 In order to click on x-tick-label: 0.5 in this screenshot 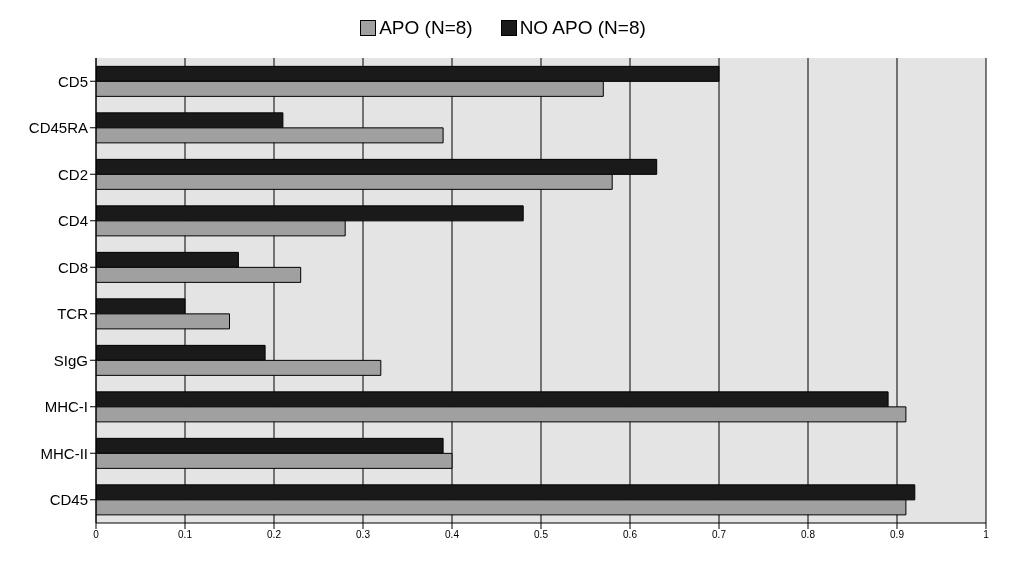, I will do `click(541, 535)`.